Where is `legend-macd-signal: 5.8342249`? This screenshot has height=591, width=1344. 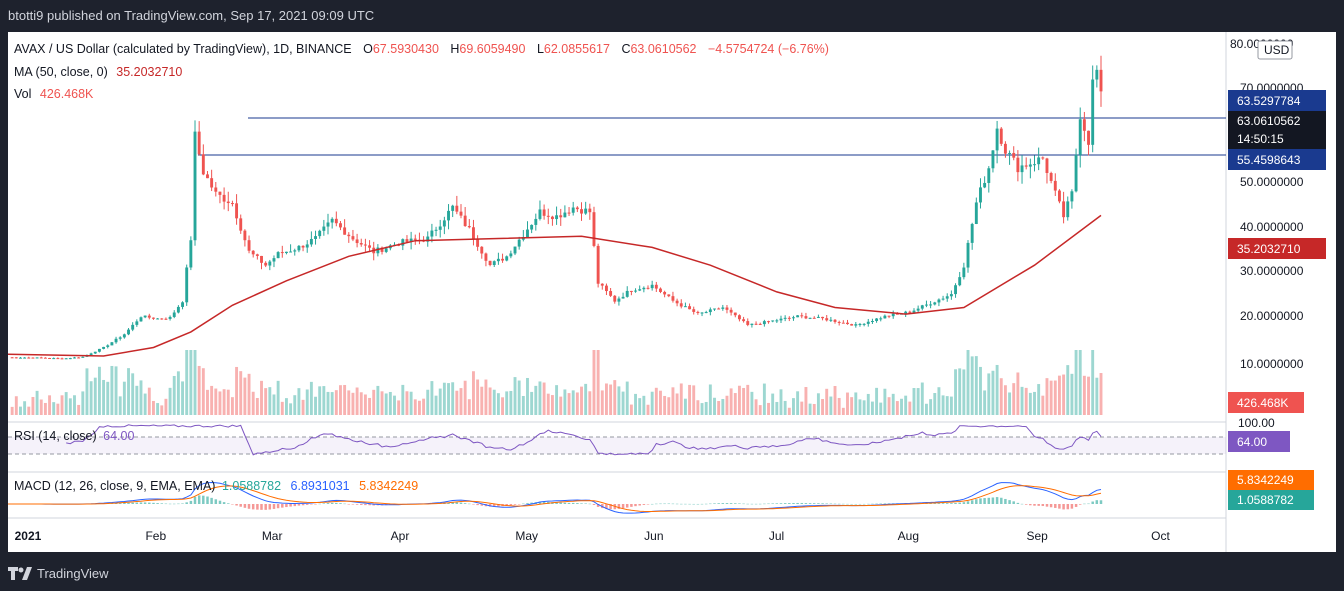
legend-macd-signal: 5.8342249 is located at coordinates (388, 486).